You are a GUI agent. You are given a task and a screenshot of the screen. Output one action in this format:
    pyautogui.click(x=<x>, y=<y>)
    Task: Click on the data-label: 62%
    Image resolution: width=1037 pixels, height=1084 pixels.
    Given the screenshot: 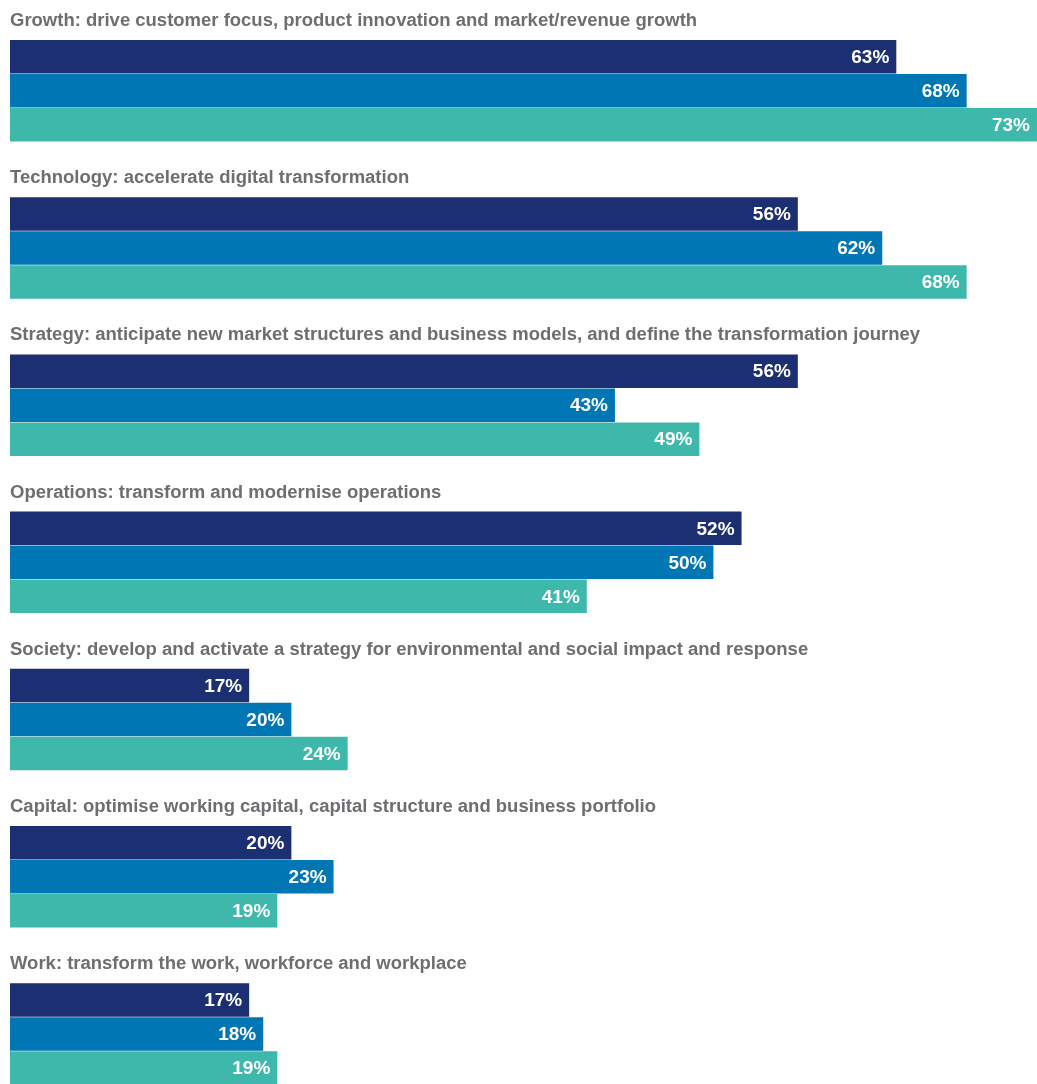 What is the action you would take?
    pyautogui.click(x=856, y=248)
    